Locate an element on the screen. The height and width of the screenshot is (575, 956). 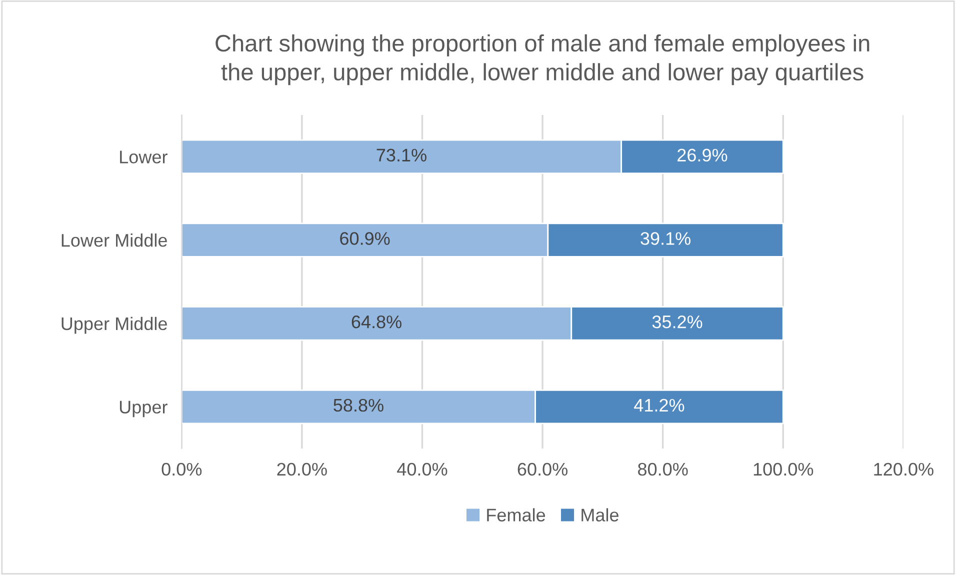
legend-label: Female is located at coordinates (516, 515).